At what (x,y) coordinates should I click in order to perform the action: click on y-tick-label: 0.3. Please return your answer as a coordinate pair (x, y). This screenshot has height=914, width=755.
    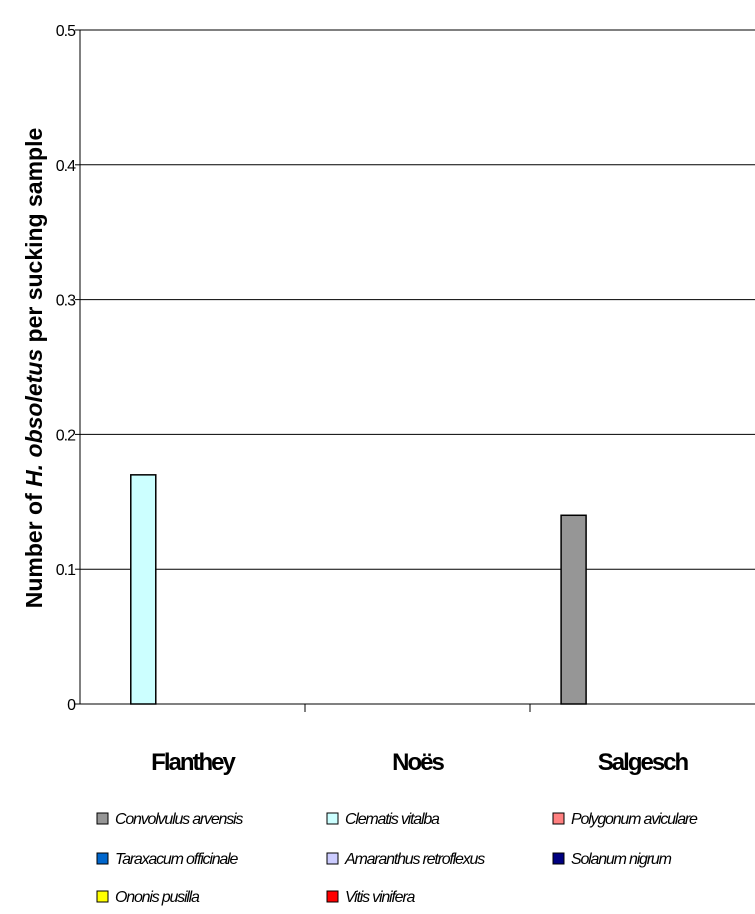
    Looking at the image, I should click on (66, 301).